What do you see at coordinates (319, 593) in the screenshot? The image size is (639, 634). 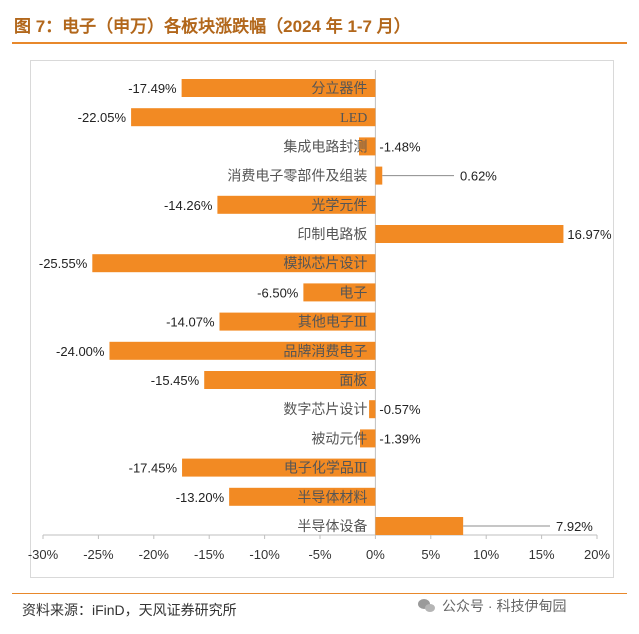 I see `footer-divider` at bounding box center [319, 593].